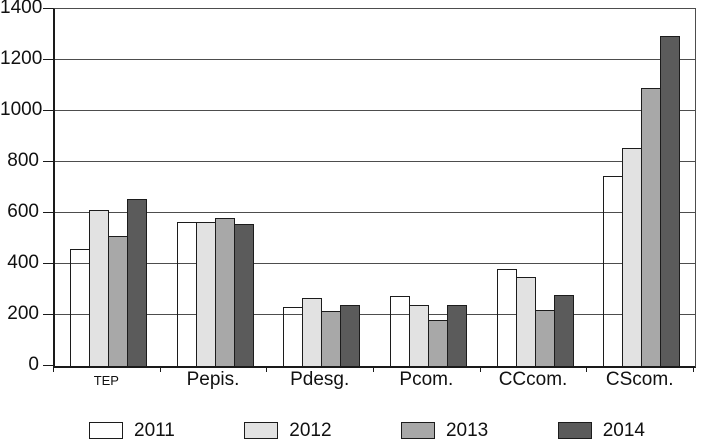 This screenshot has height=444, width=701. What do you see at coordinates (417, 430) in the screenshot?
I see `legend-swatch-2013` at bounding box center [417, 430].